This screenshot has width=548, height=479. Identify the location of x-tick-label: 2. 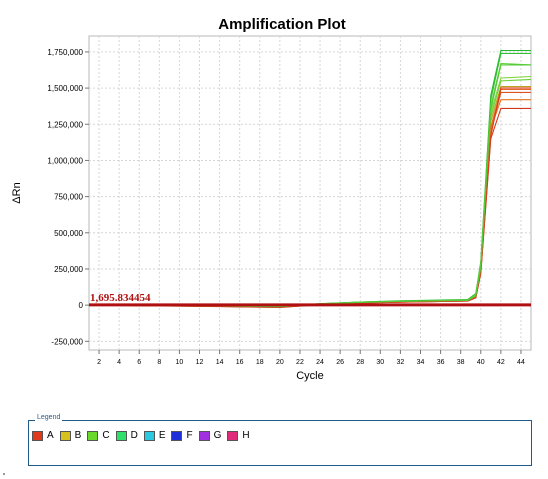
(99, 362).